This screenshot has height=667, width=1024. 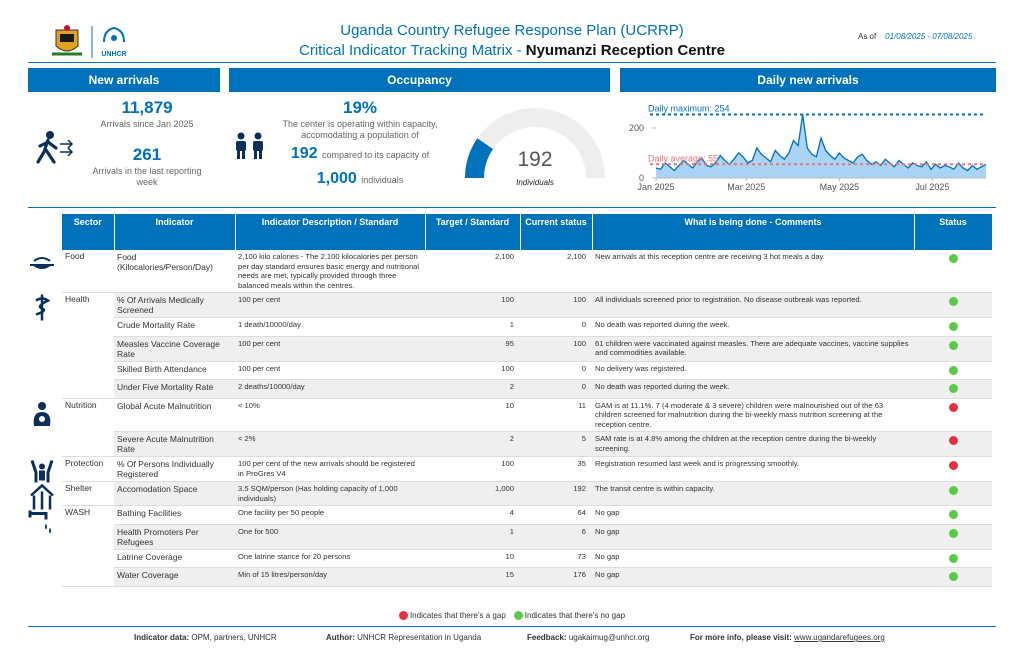 I want to click on target: 1,000, so click(x=472, y=493).